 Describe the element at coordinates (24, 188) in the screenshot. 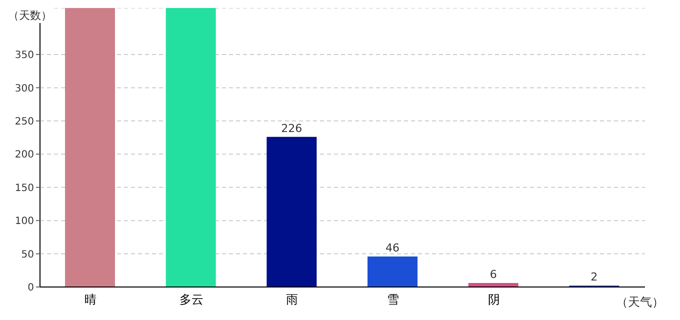

I see `y-tick-label: 150` at that location.